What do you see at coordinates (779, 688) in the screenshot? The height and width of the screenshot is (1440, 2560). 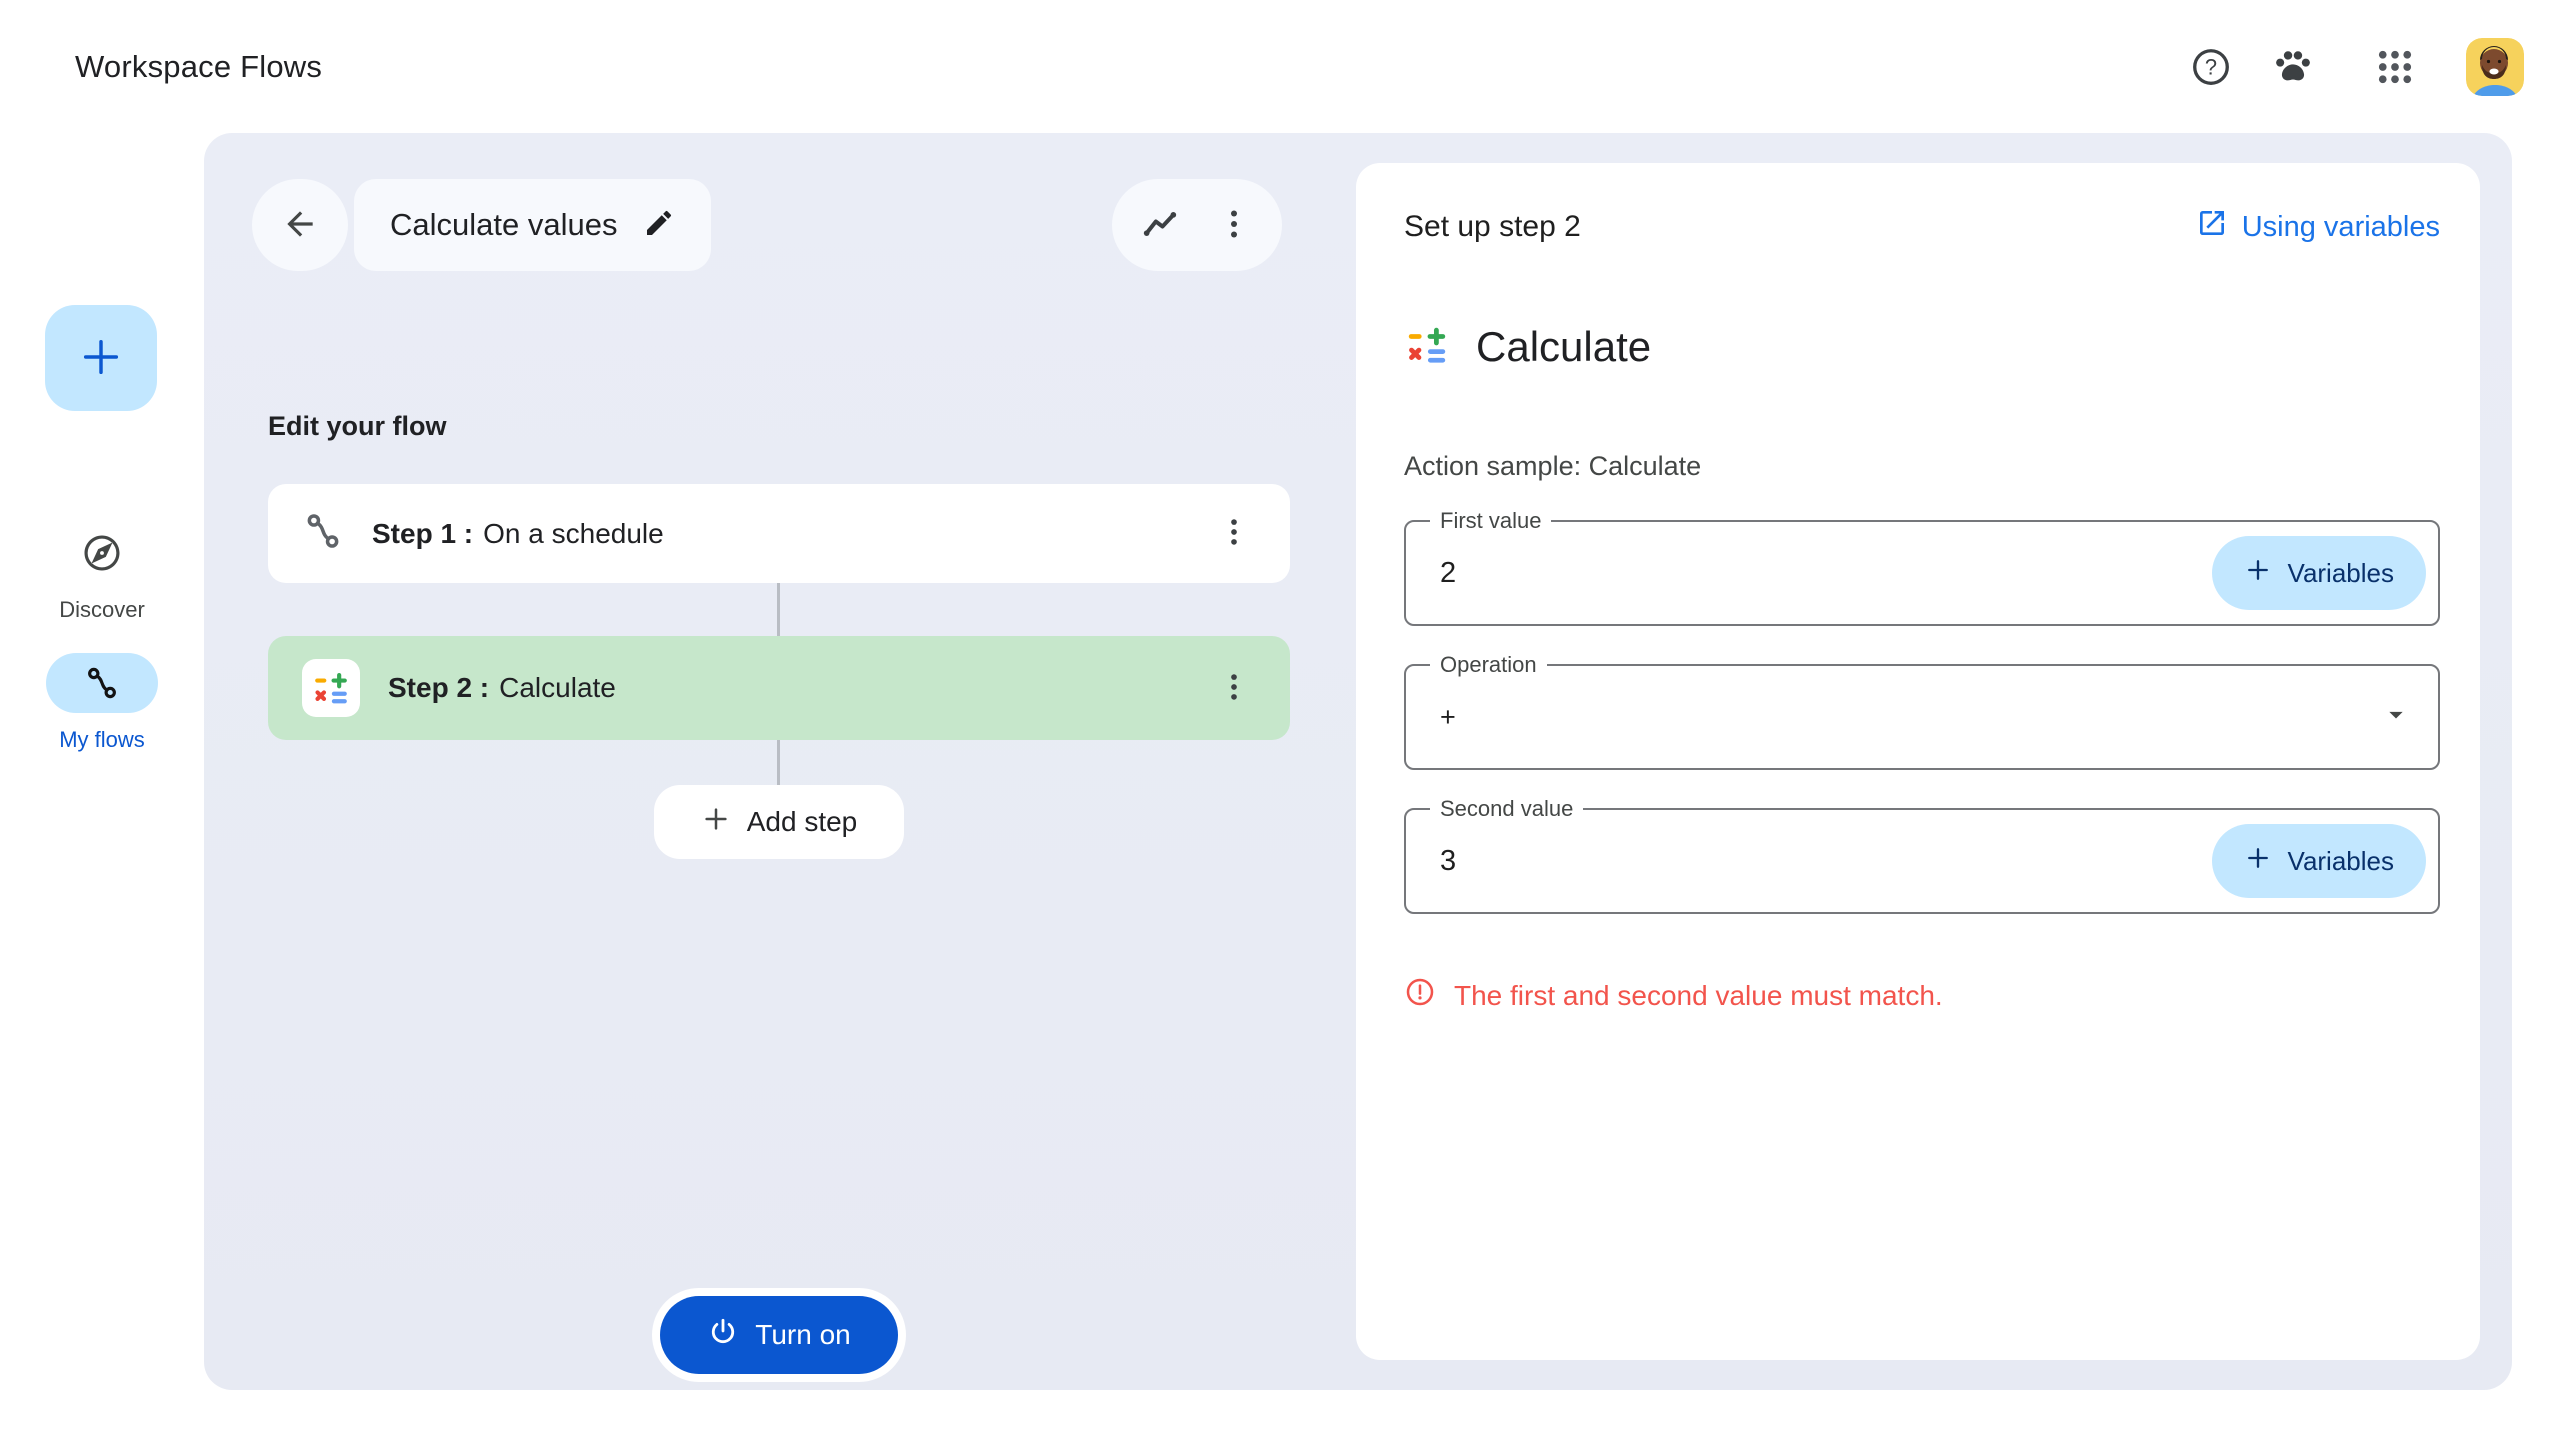 I see `step-2-card: Step 2 : Calculate` at bounding box center [779, 688].